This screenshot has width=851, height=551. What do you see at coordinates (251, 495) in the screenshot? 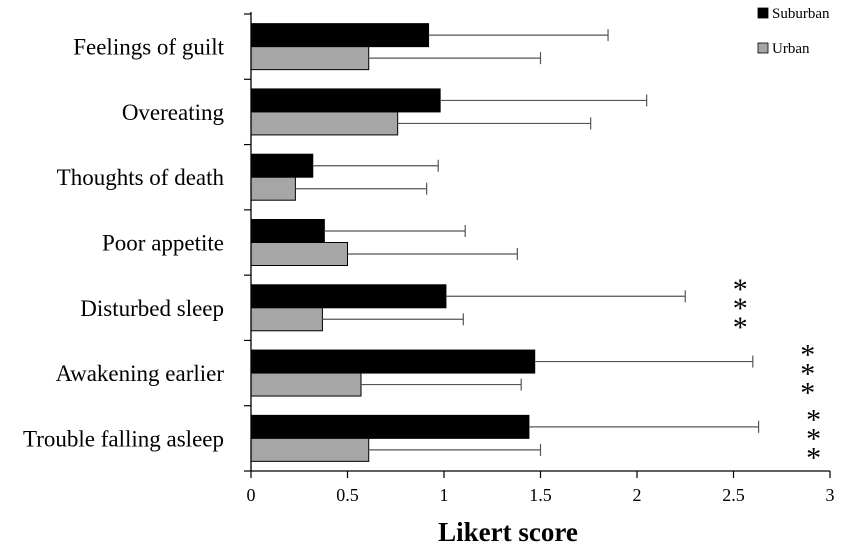
I see `x-tick-label-0: 0` at bounding box center [251, 495].